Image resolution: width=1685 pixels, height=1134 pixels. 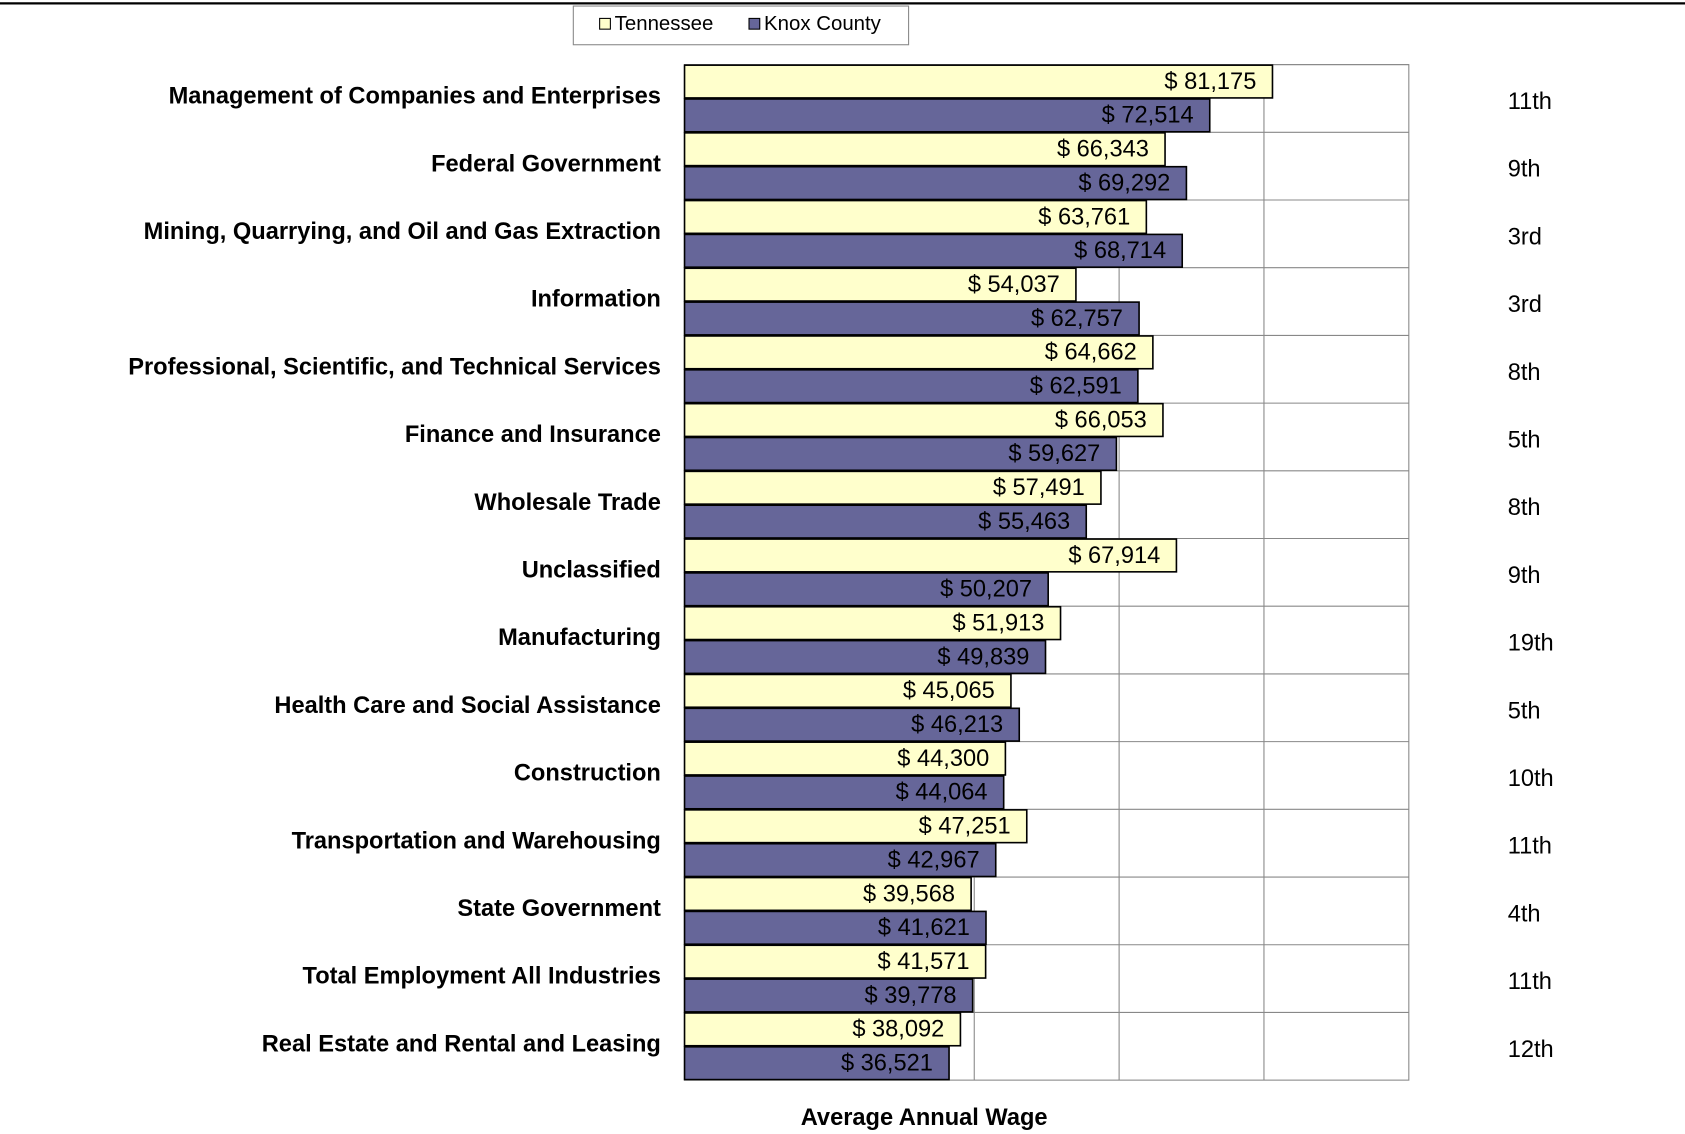 What do you see at coordinates (909, 894) in the screenshot?
I see `value-label: $ 39,568` at bounding box center [909, 894].